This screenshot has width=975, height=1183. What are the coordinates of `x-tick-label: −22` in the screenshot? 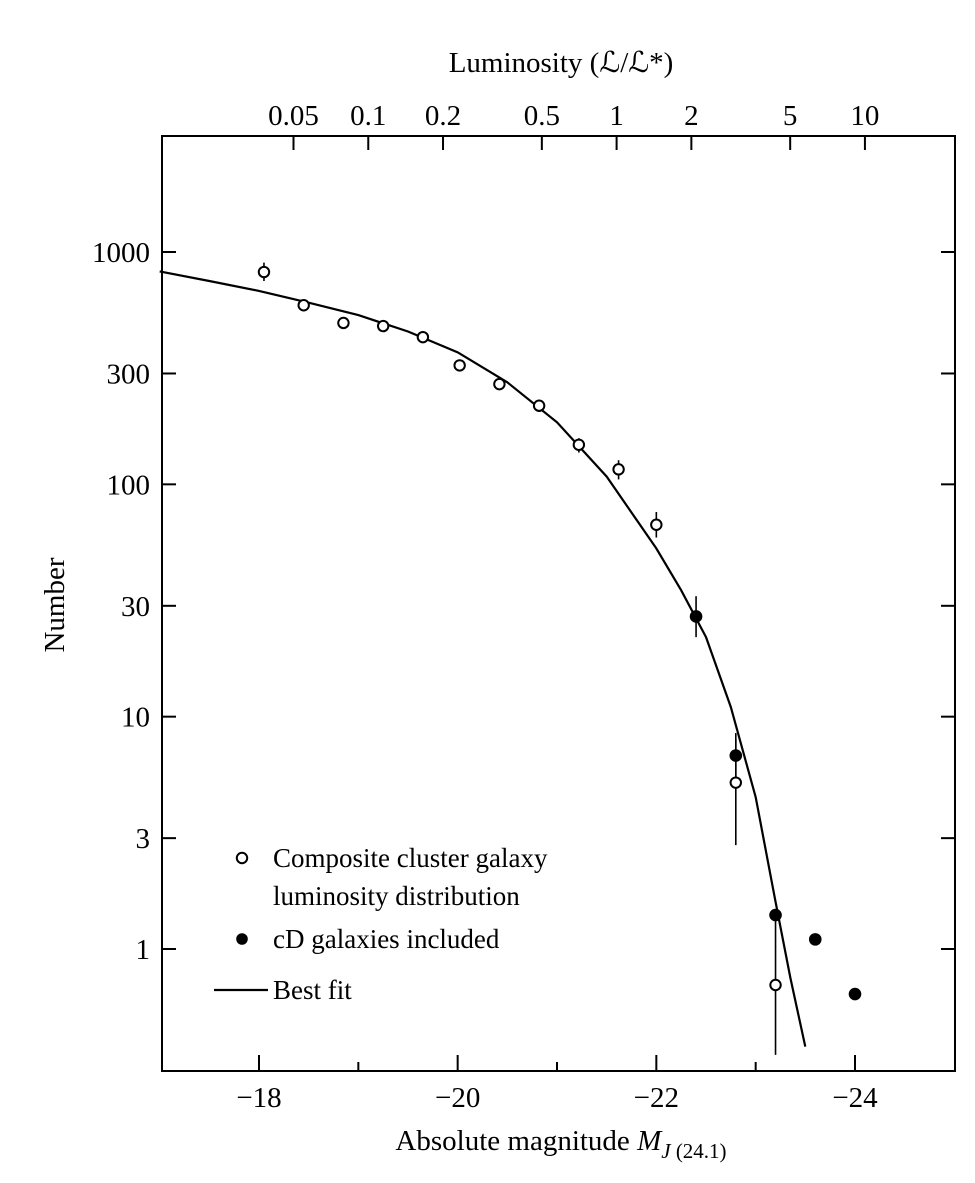 It's located at (656, 1098).